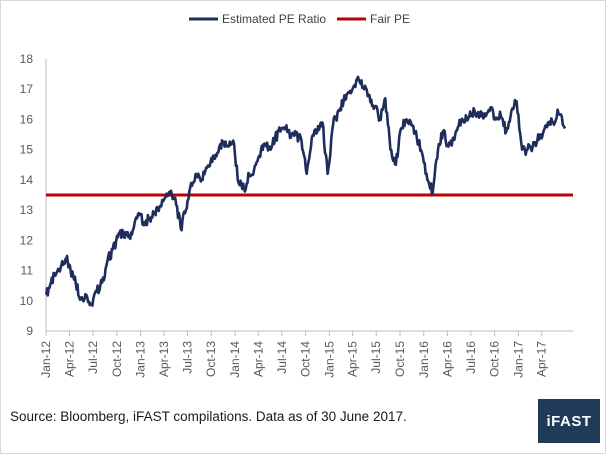  I want to click on y-tick-label: 10, so click(27, 301).